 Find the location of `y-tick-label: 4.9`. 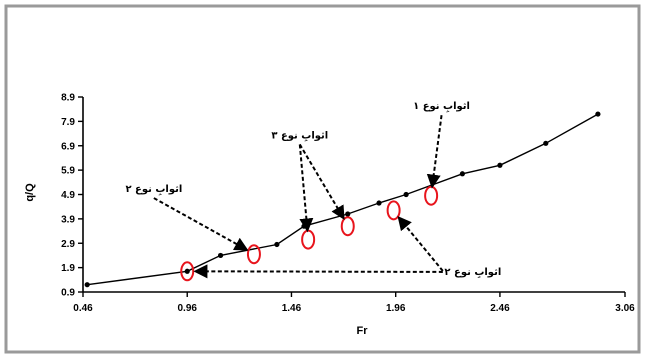

y-tick-label: 4.9 is located at coordinates (68, 195).